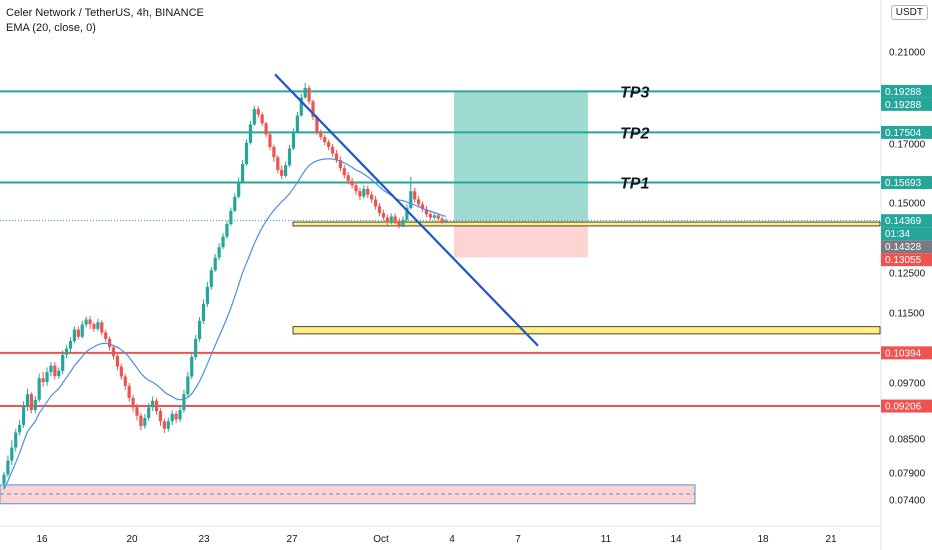 This screenshot has width=932, height=550. What do you see at coordinates (907, 440) in the screenshot?
I see `y-tick-label: 0.08500` at bounding box center [907, 440].